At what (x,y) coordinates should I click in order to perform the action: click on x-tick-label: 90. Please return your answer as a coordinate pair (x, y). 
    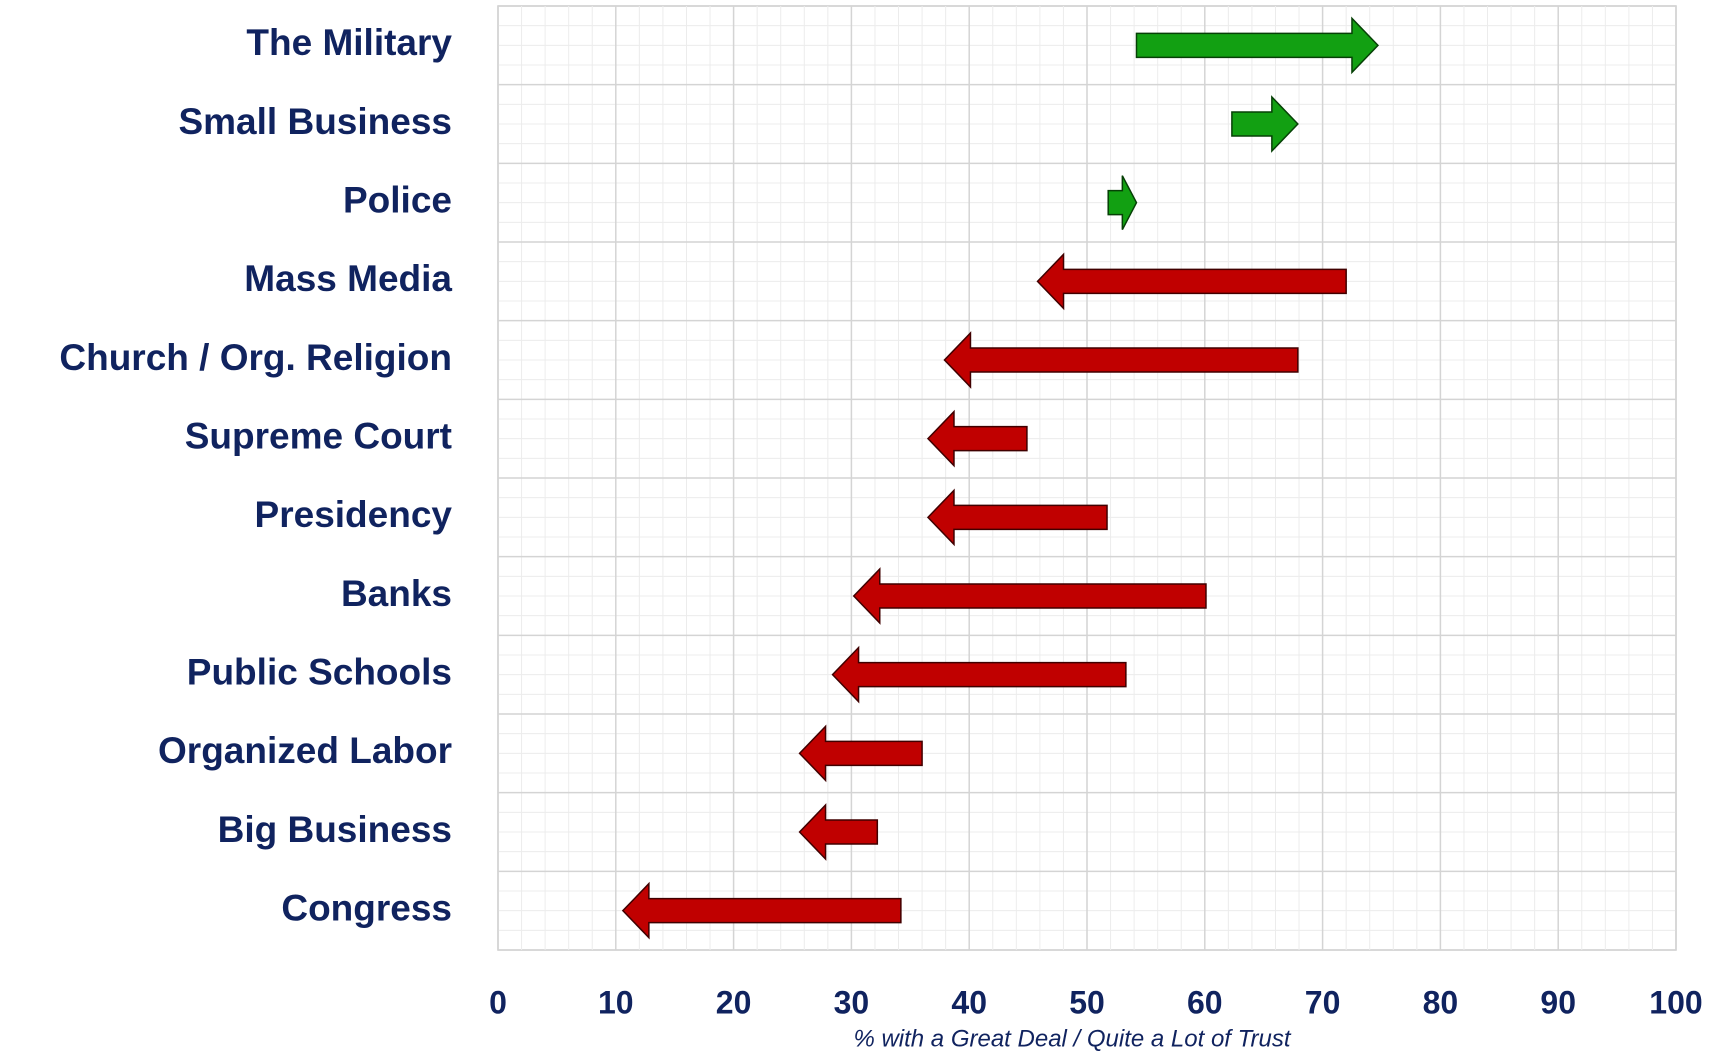
    Looking at the image, I should click on (1558, 1002).